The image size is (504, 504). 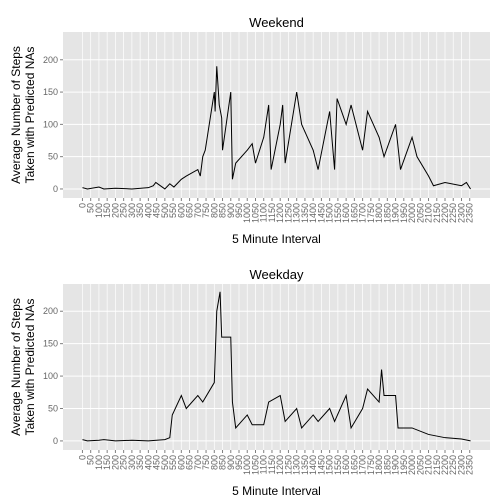 What do you see at coordinates (276, 22) in the screenshot?
I see `panel-title: Weekend` at bounding box center [276, 22].